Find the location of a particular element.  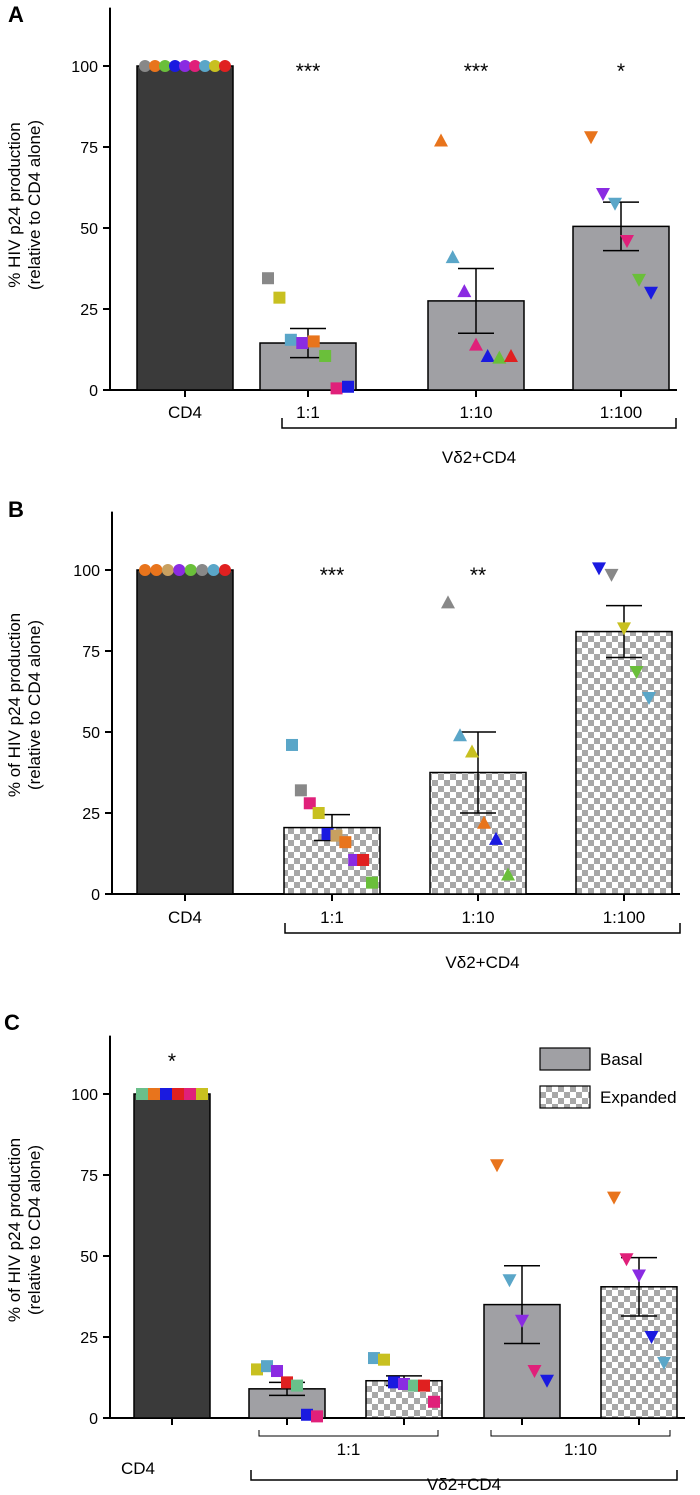

group-bracket is located at coordinates (464, 1475).